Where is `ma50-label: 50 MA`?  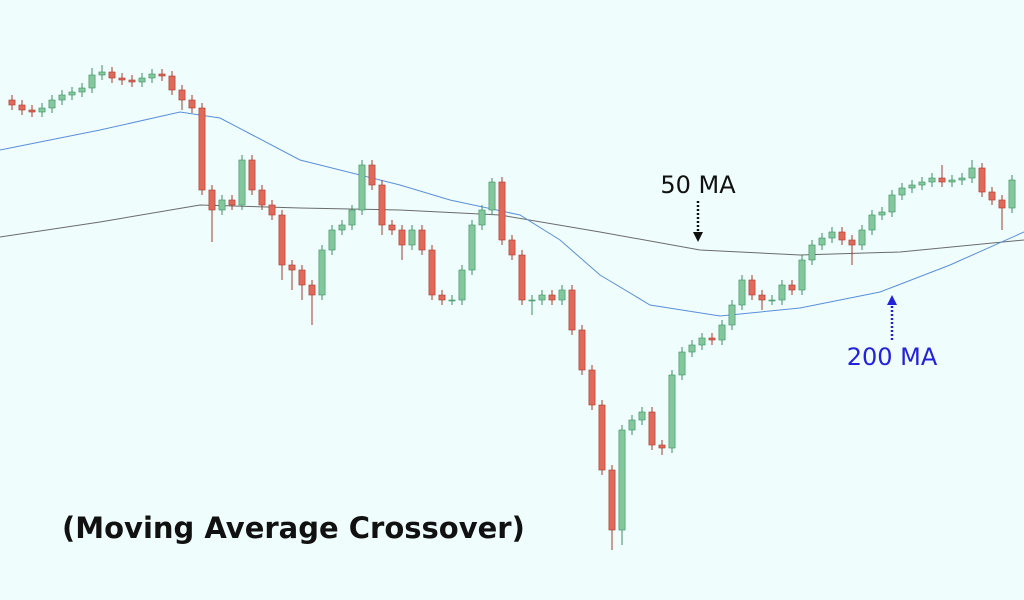
ma50-label: 50 MA is located at coordinates (698, 185).